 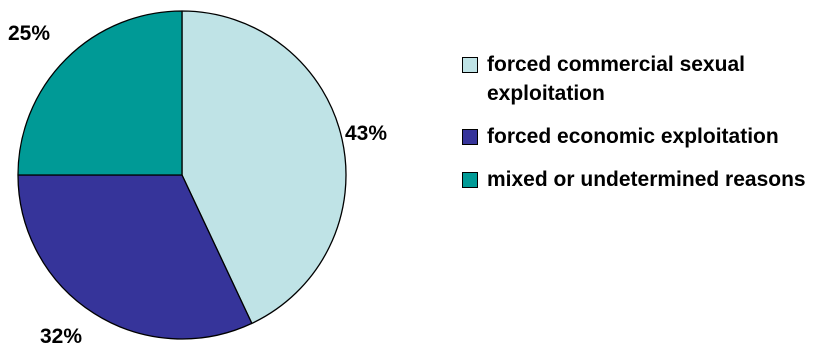 I want to click on slice-mixed, so click(x=100, y=93).